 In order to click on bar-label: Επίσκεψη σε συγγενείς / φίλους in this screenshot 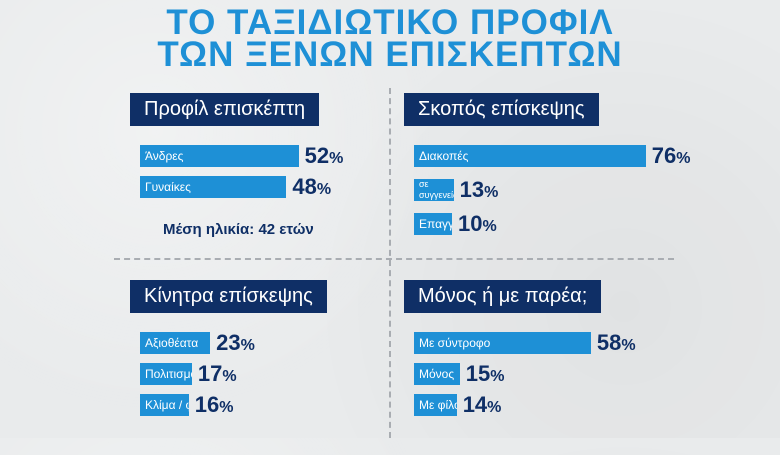, I will do `click(436, 189)`.